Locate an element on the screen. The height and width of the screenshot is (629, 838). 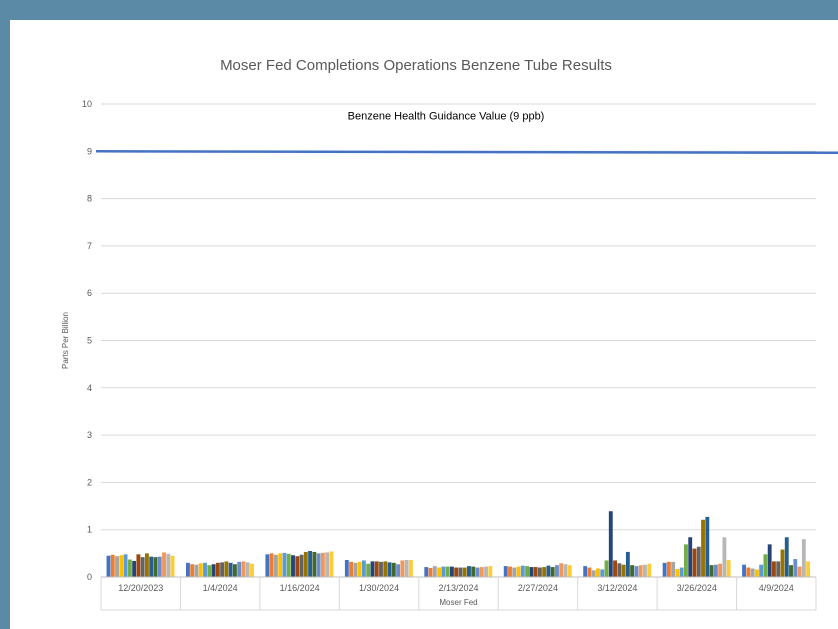
y-tick-label: 9 is located at coordinates (89, 151).